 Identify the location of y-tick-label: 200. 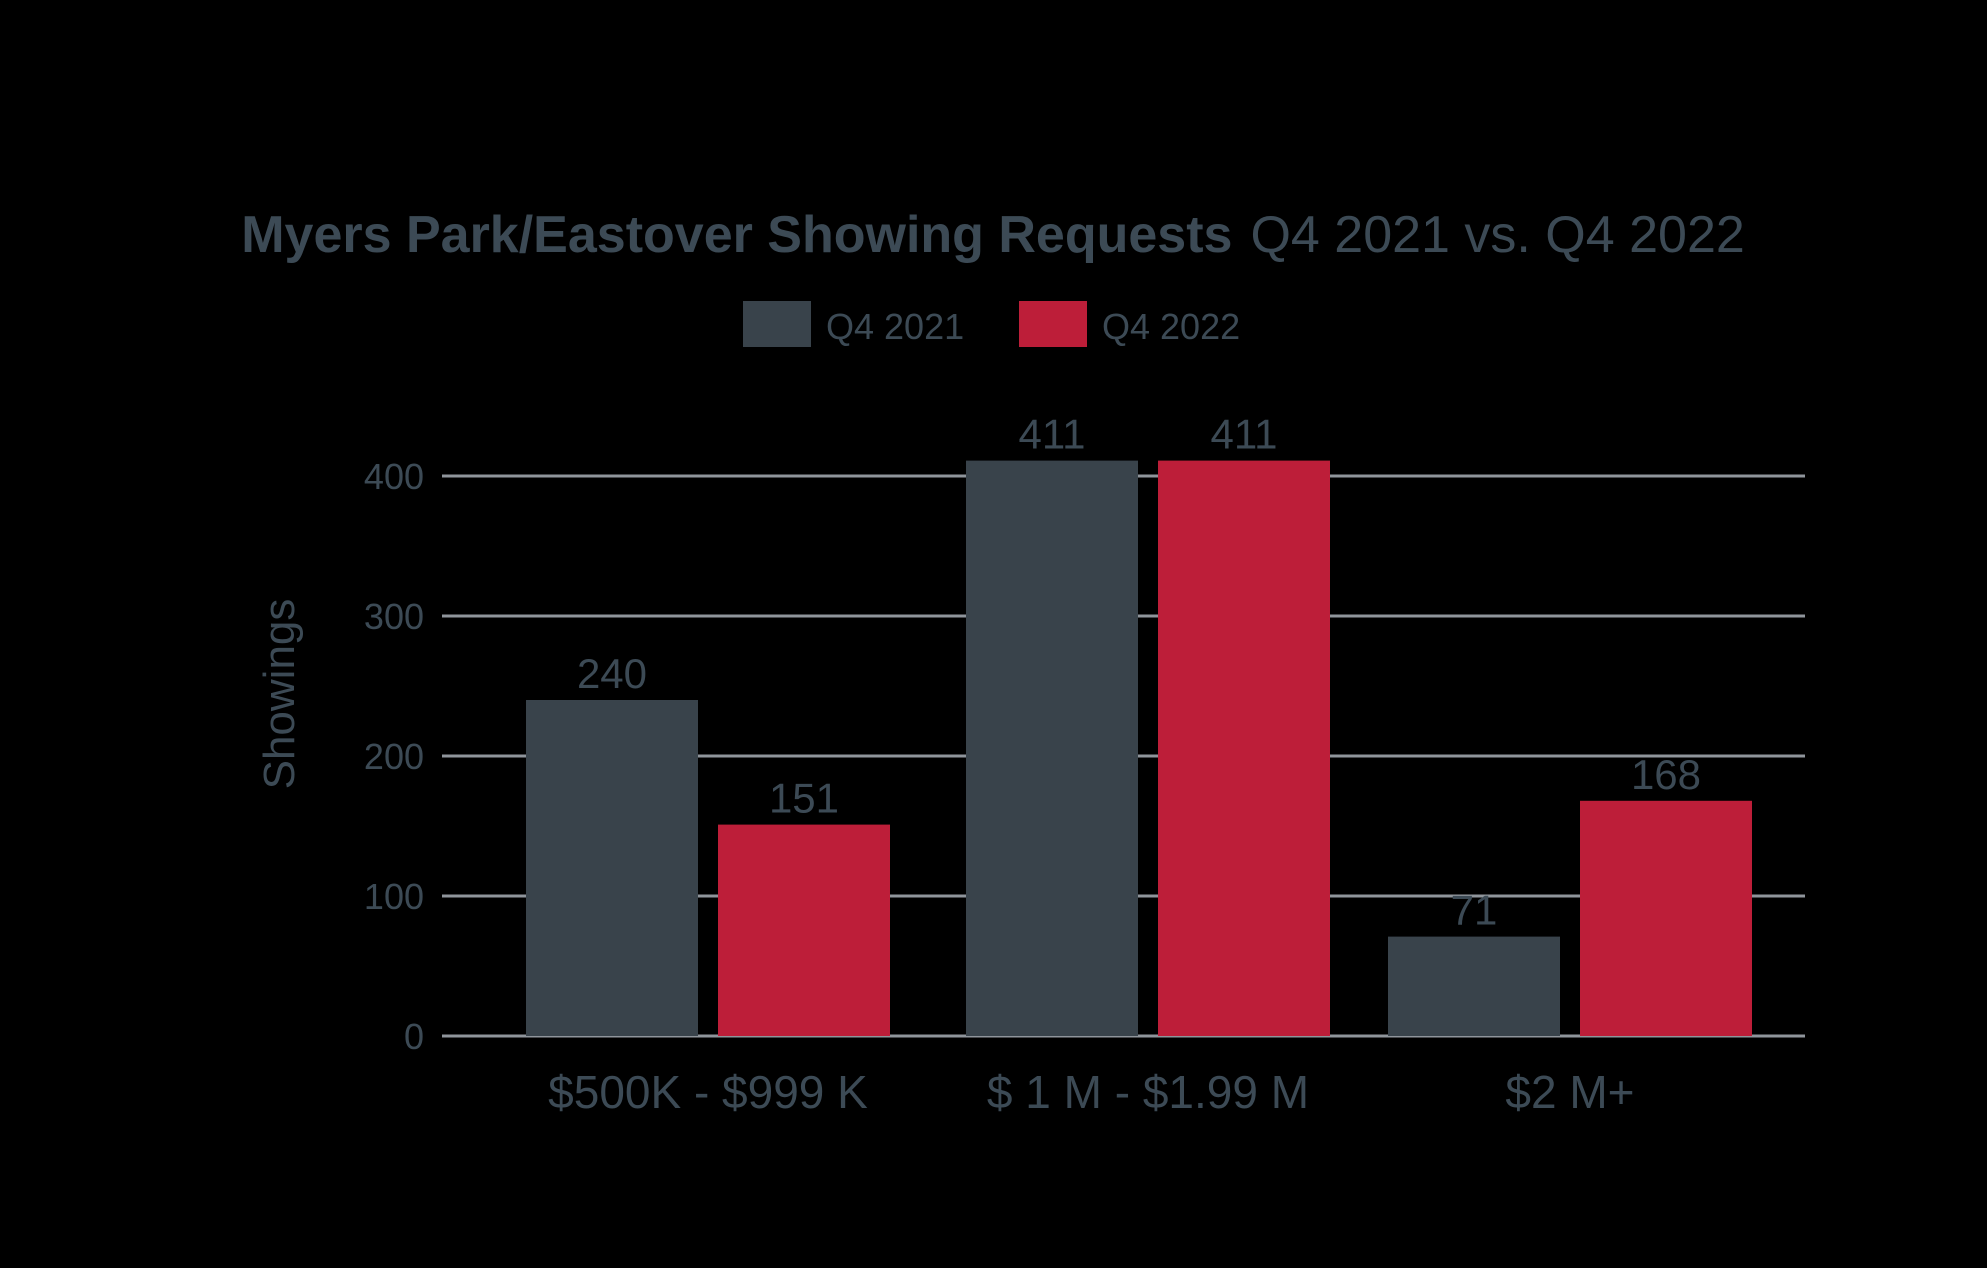
(394, 756).